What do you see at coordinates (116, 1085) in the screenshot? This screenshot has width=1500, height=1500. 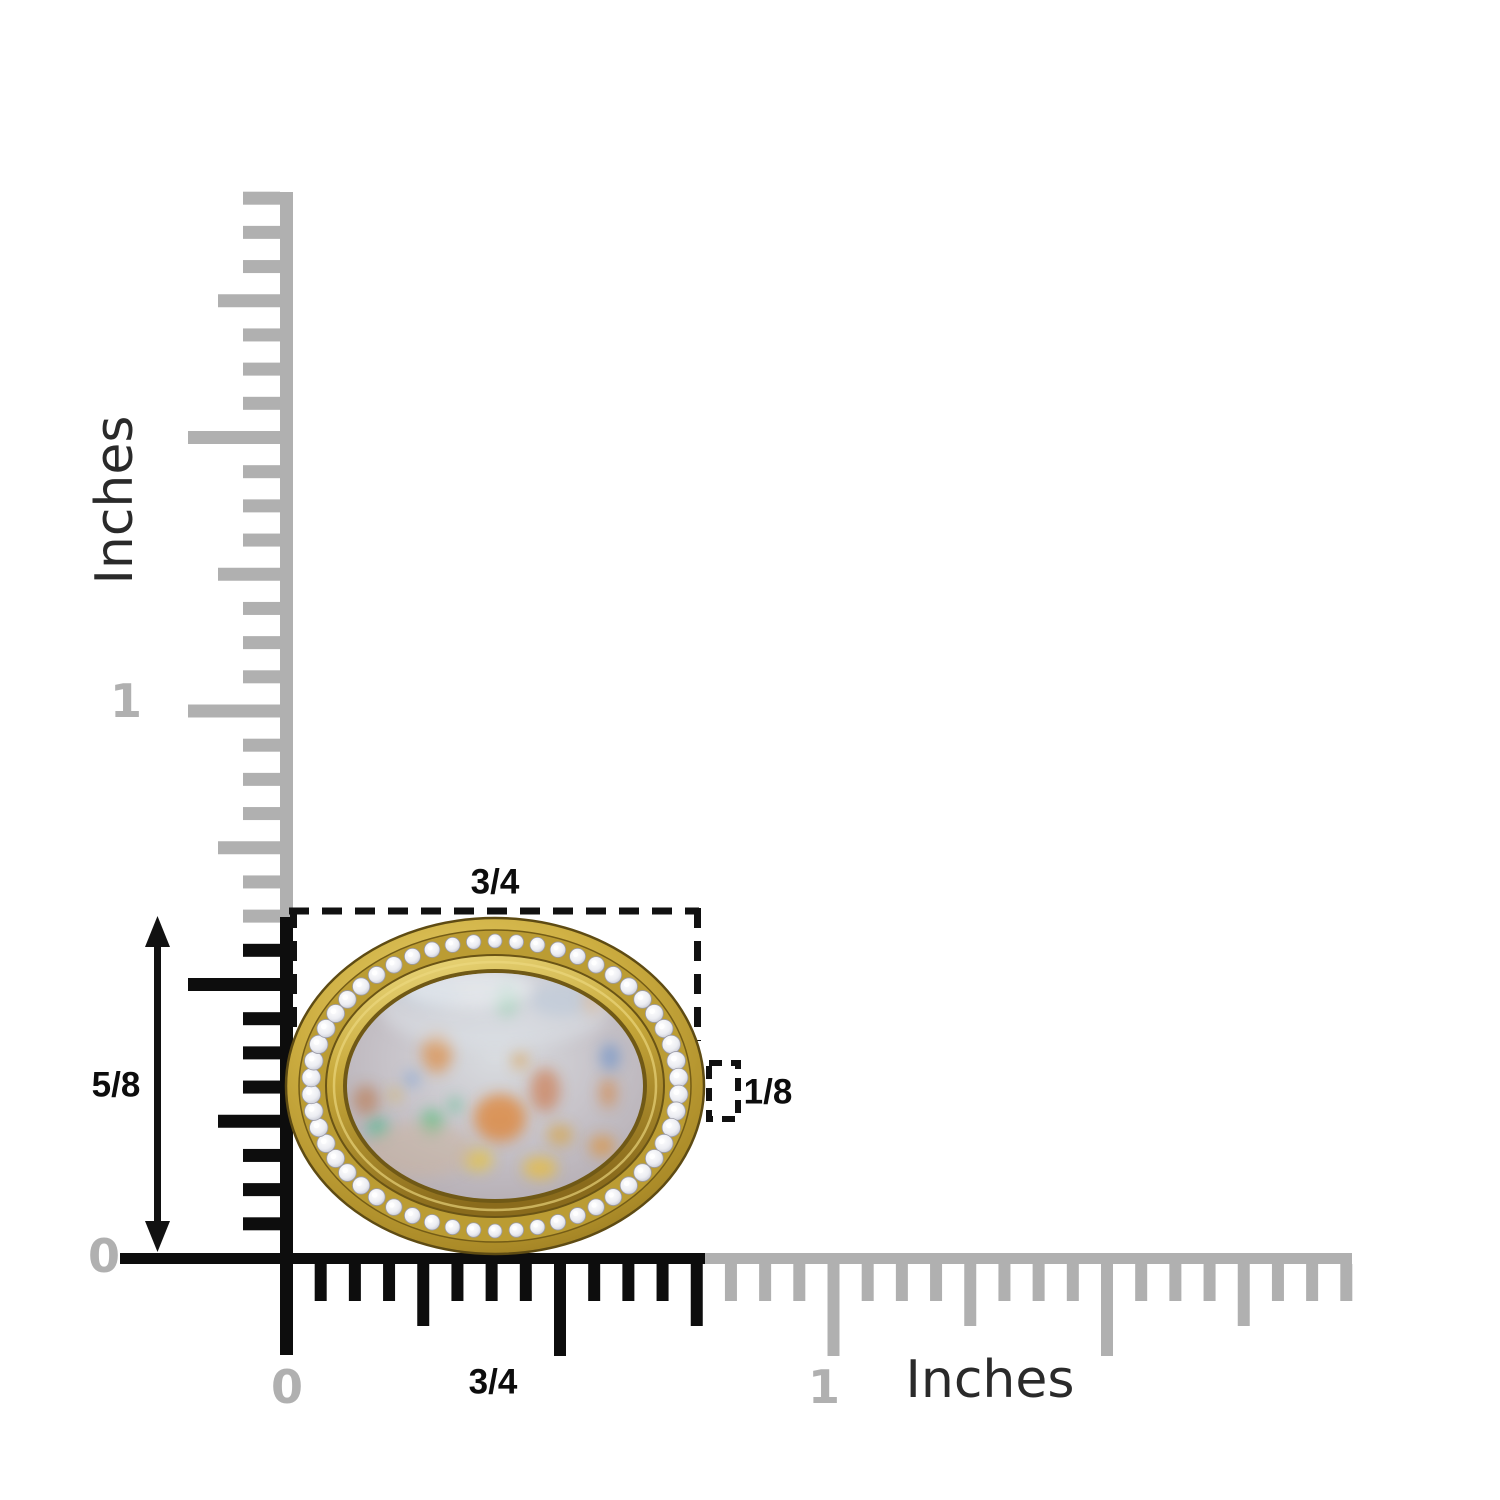 I see `height-dimension-label: 5/8` at bounding box center [116, 1085].